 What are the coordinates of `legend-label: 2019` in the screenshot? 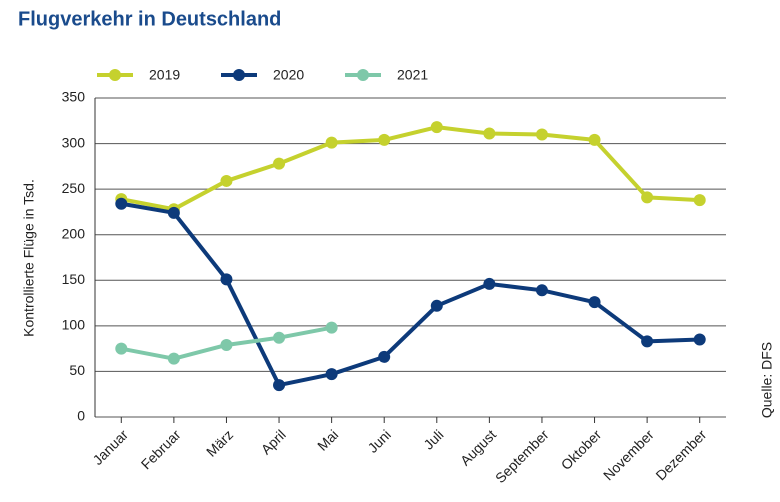 It's located at (164, 75).